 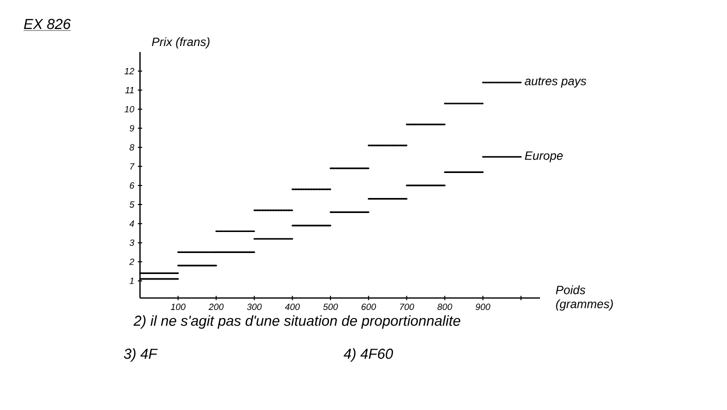 I want to click on series-label: Europe, so click(x=543, y=157).